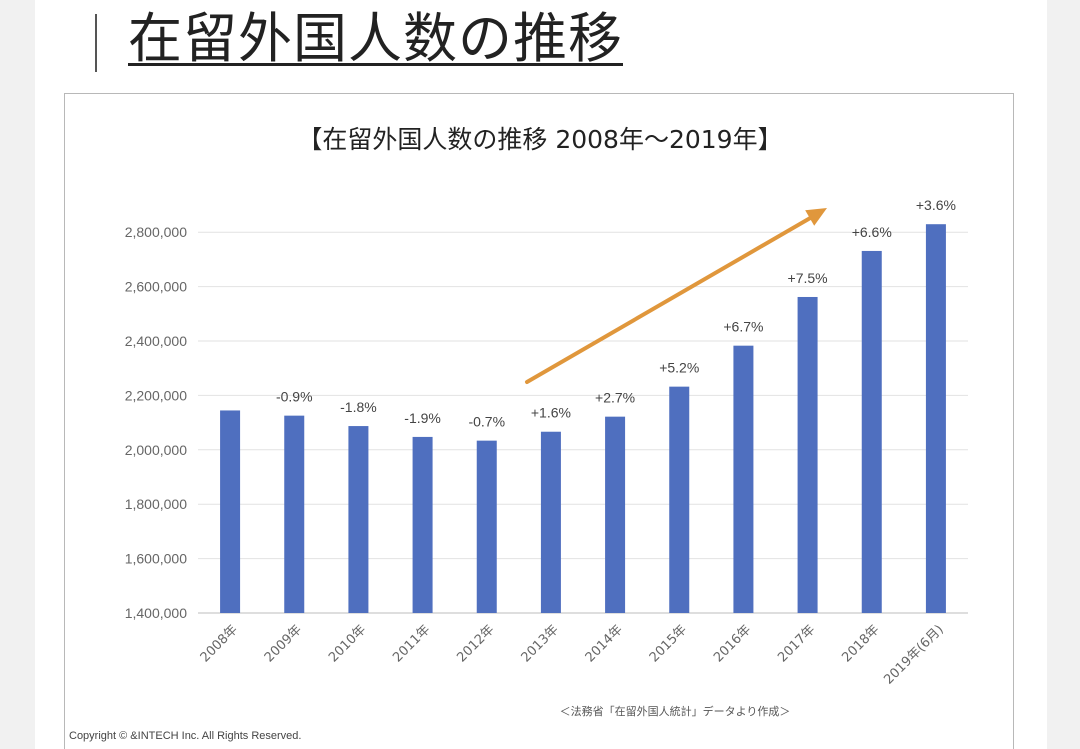 The width and height of the screenshot is (1080, 749). What do you see at coordinates (743, 327) in the screenshot?
I see `data-label: +6.7%` at bounding box center [743, 327].